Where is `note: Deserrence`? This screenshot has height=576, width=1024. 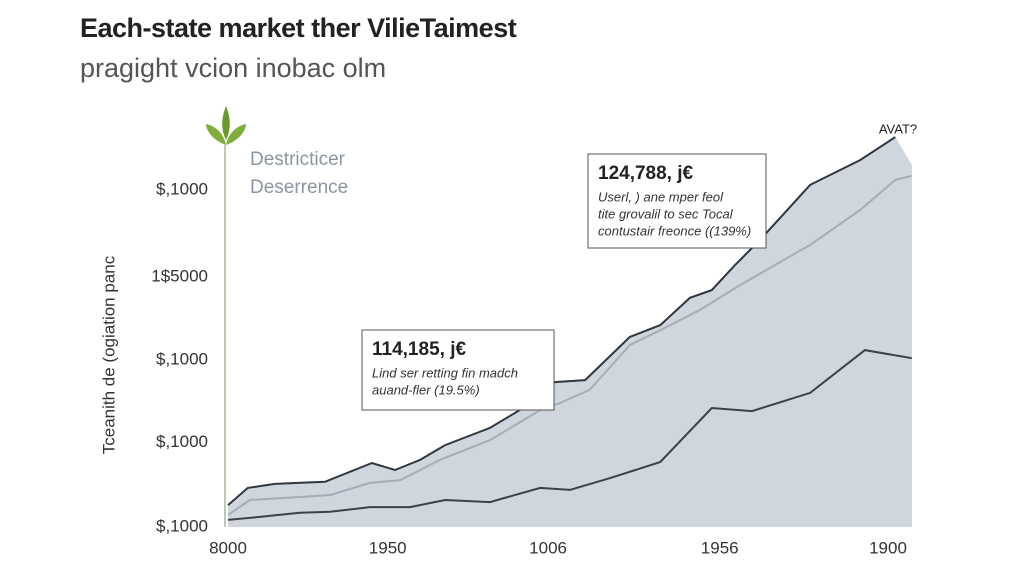
note: Deserrence is located at coordinates (299, 187).